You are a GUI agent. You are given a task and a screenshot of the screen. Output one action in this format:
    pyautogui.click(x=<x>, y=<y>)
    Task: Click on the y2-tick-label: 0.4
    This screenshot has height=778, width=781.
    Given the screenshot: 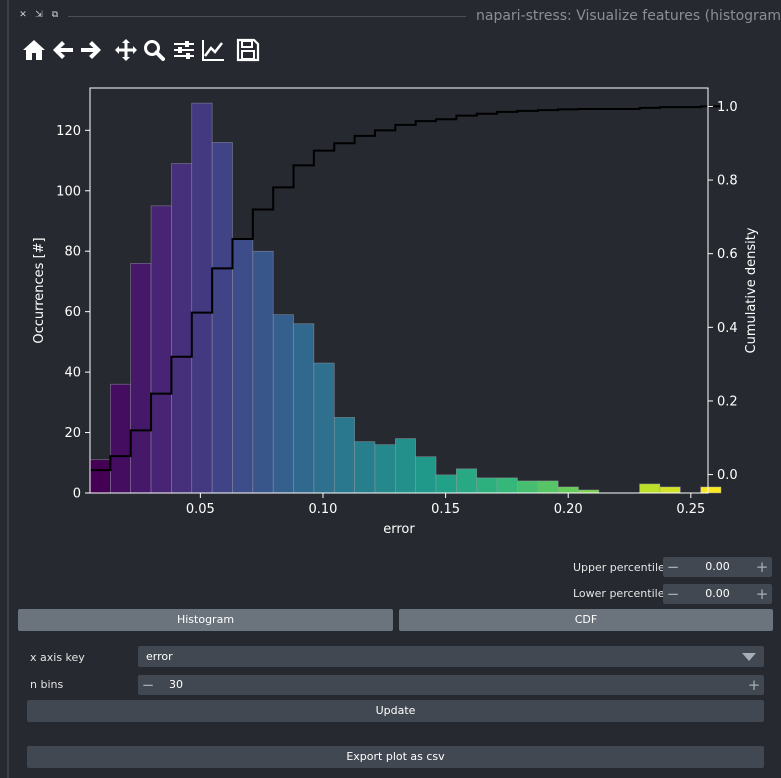 What is the action you would take?
    pyautogui.click(x=727, y=328)
    